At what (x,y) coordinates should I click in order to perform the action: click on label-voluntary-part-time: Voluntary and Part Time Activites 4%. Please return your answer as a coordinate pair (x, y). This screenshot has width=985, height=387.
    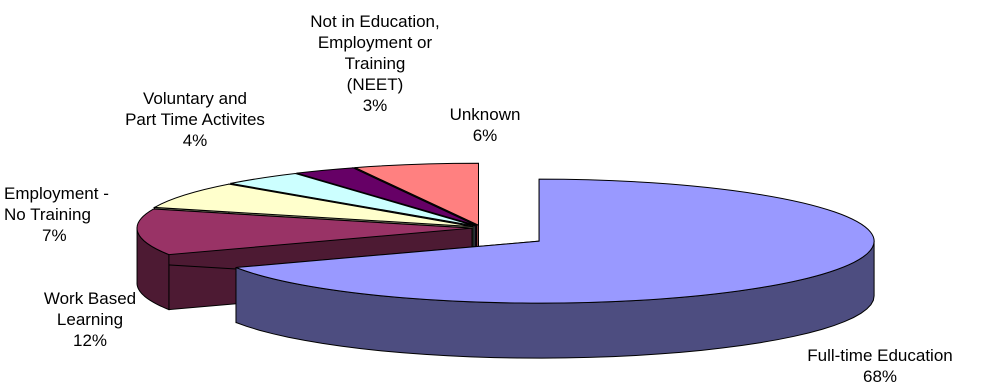
    Looking at the image, I should click on (195, 119).